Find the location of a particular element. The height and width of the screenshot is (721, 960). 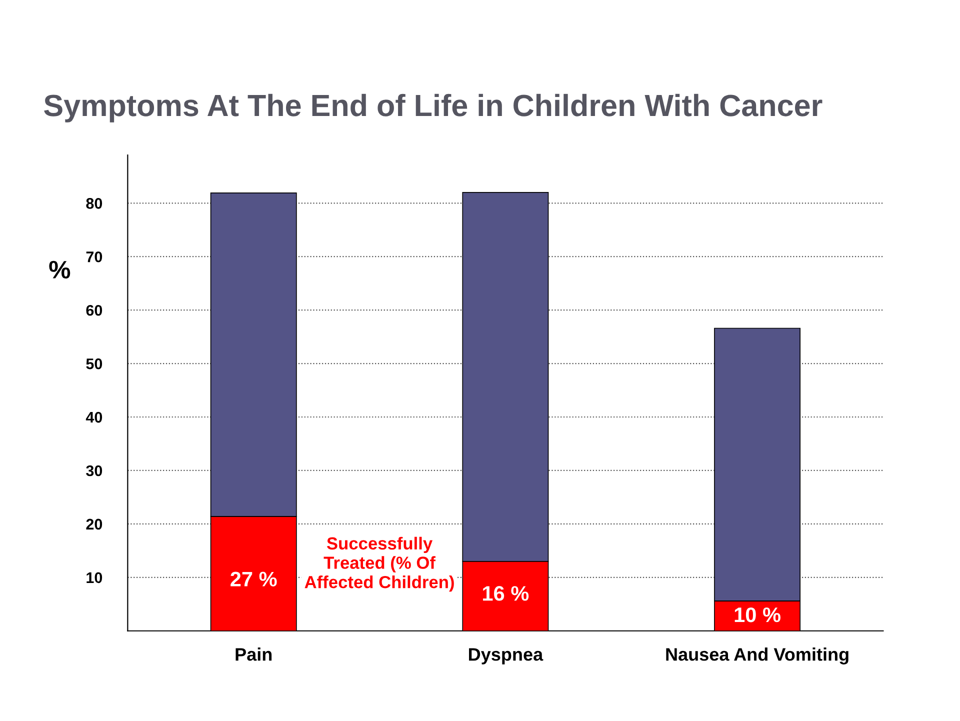

x-tick-label: Dyspnea is located at coordinates (506, 656).